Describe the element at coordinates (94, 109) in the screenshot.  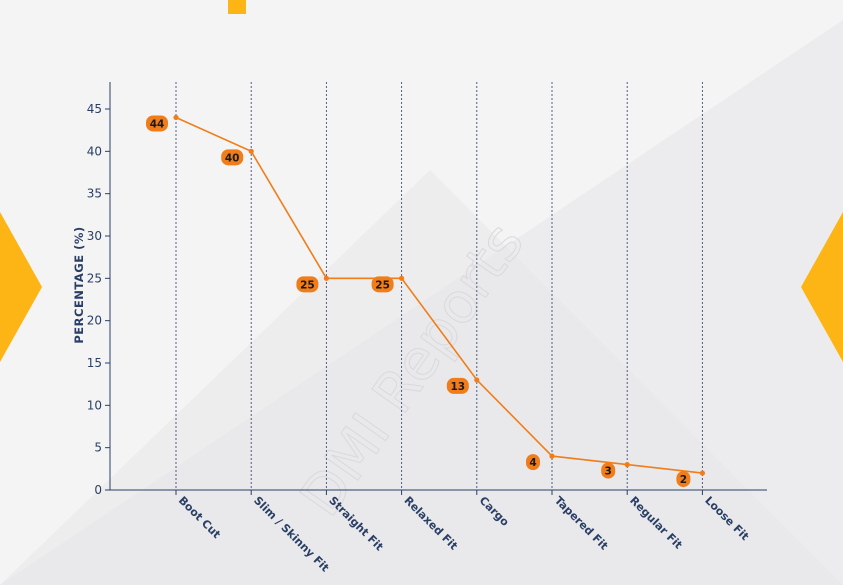
I see `y-tick-label: 45` at that location.